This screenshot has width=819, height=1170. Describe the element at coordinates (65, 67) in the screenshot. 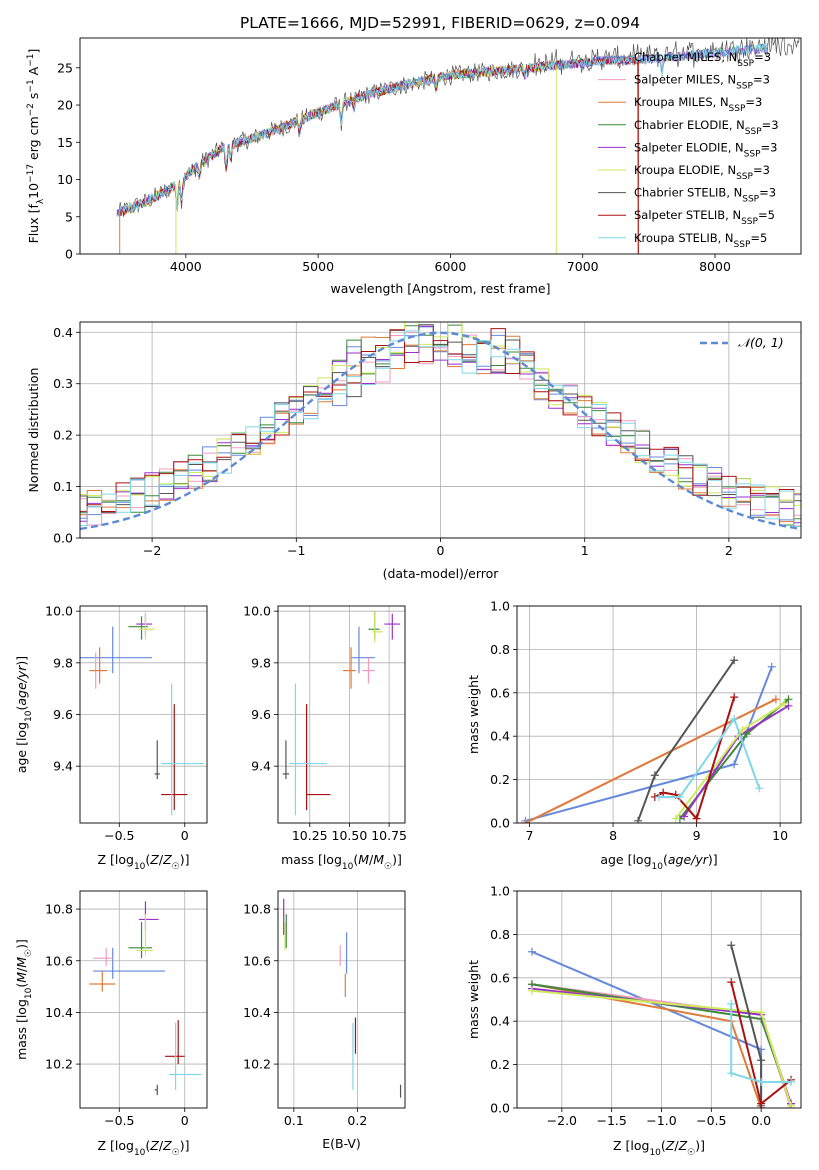

I see `y-tick-label: 25` at that location.